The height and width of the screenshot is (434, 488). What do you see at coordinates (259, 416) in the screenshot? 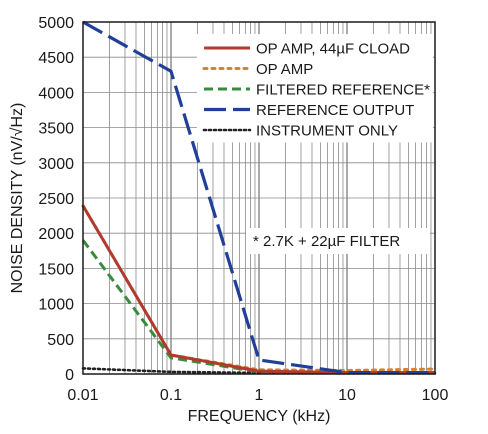
I see `x-axis-title: FREQUENCY (kHz)` at bounding box center [259, 416].